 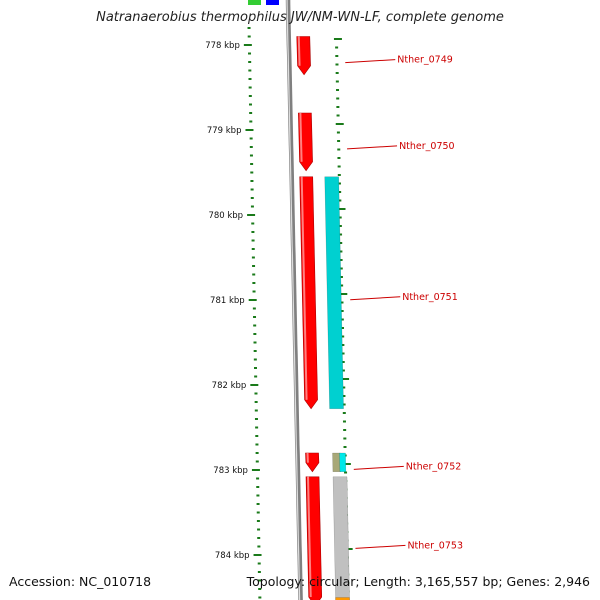 What do you see at coordinates (430, 297) in the screenshot?
I see `gene-label-nther_0751: Nther_0751` at bounding box center [430, 297].